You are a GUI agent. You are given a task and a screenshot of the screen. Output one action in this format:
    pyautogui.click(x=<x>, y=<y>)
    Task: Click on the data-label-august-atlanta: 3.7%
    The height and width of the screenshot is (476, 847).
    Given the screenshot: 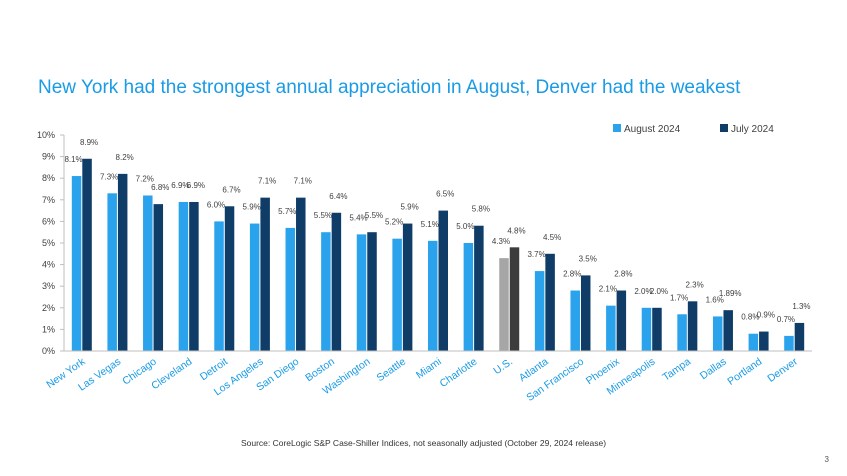 What is the action you would take?
    pyautogui.click(x=536, y=254)
    